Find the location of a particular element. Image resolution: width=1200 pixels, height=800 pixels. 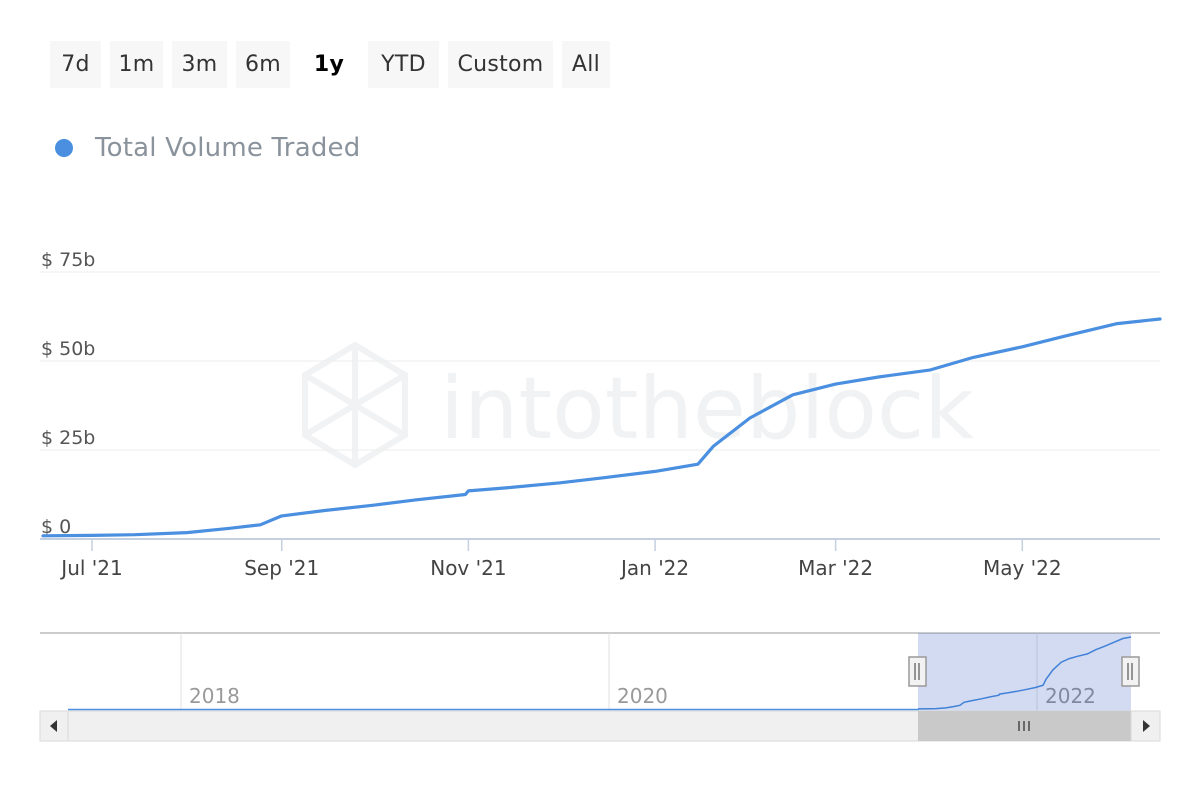

legend-marker-icon is located at coordinates (64, 148).